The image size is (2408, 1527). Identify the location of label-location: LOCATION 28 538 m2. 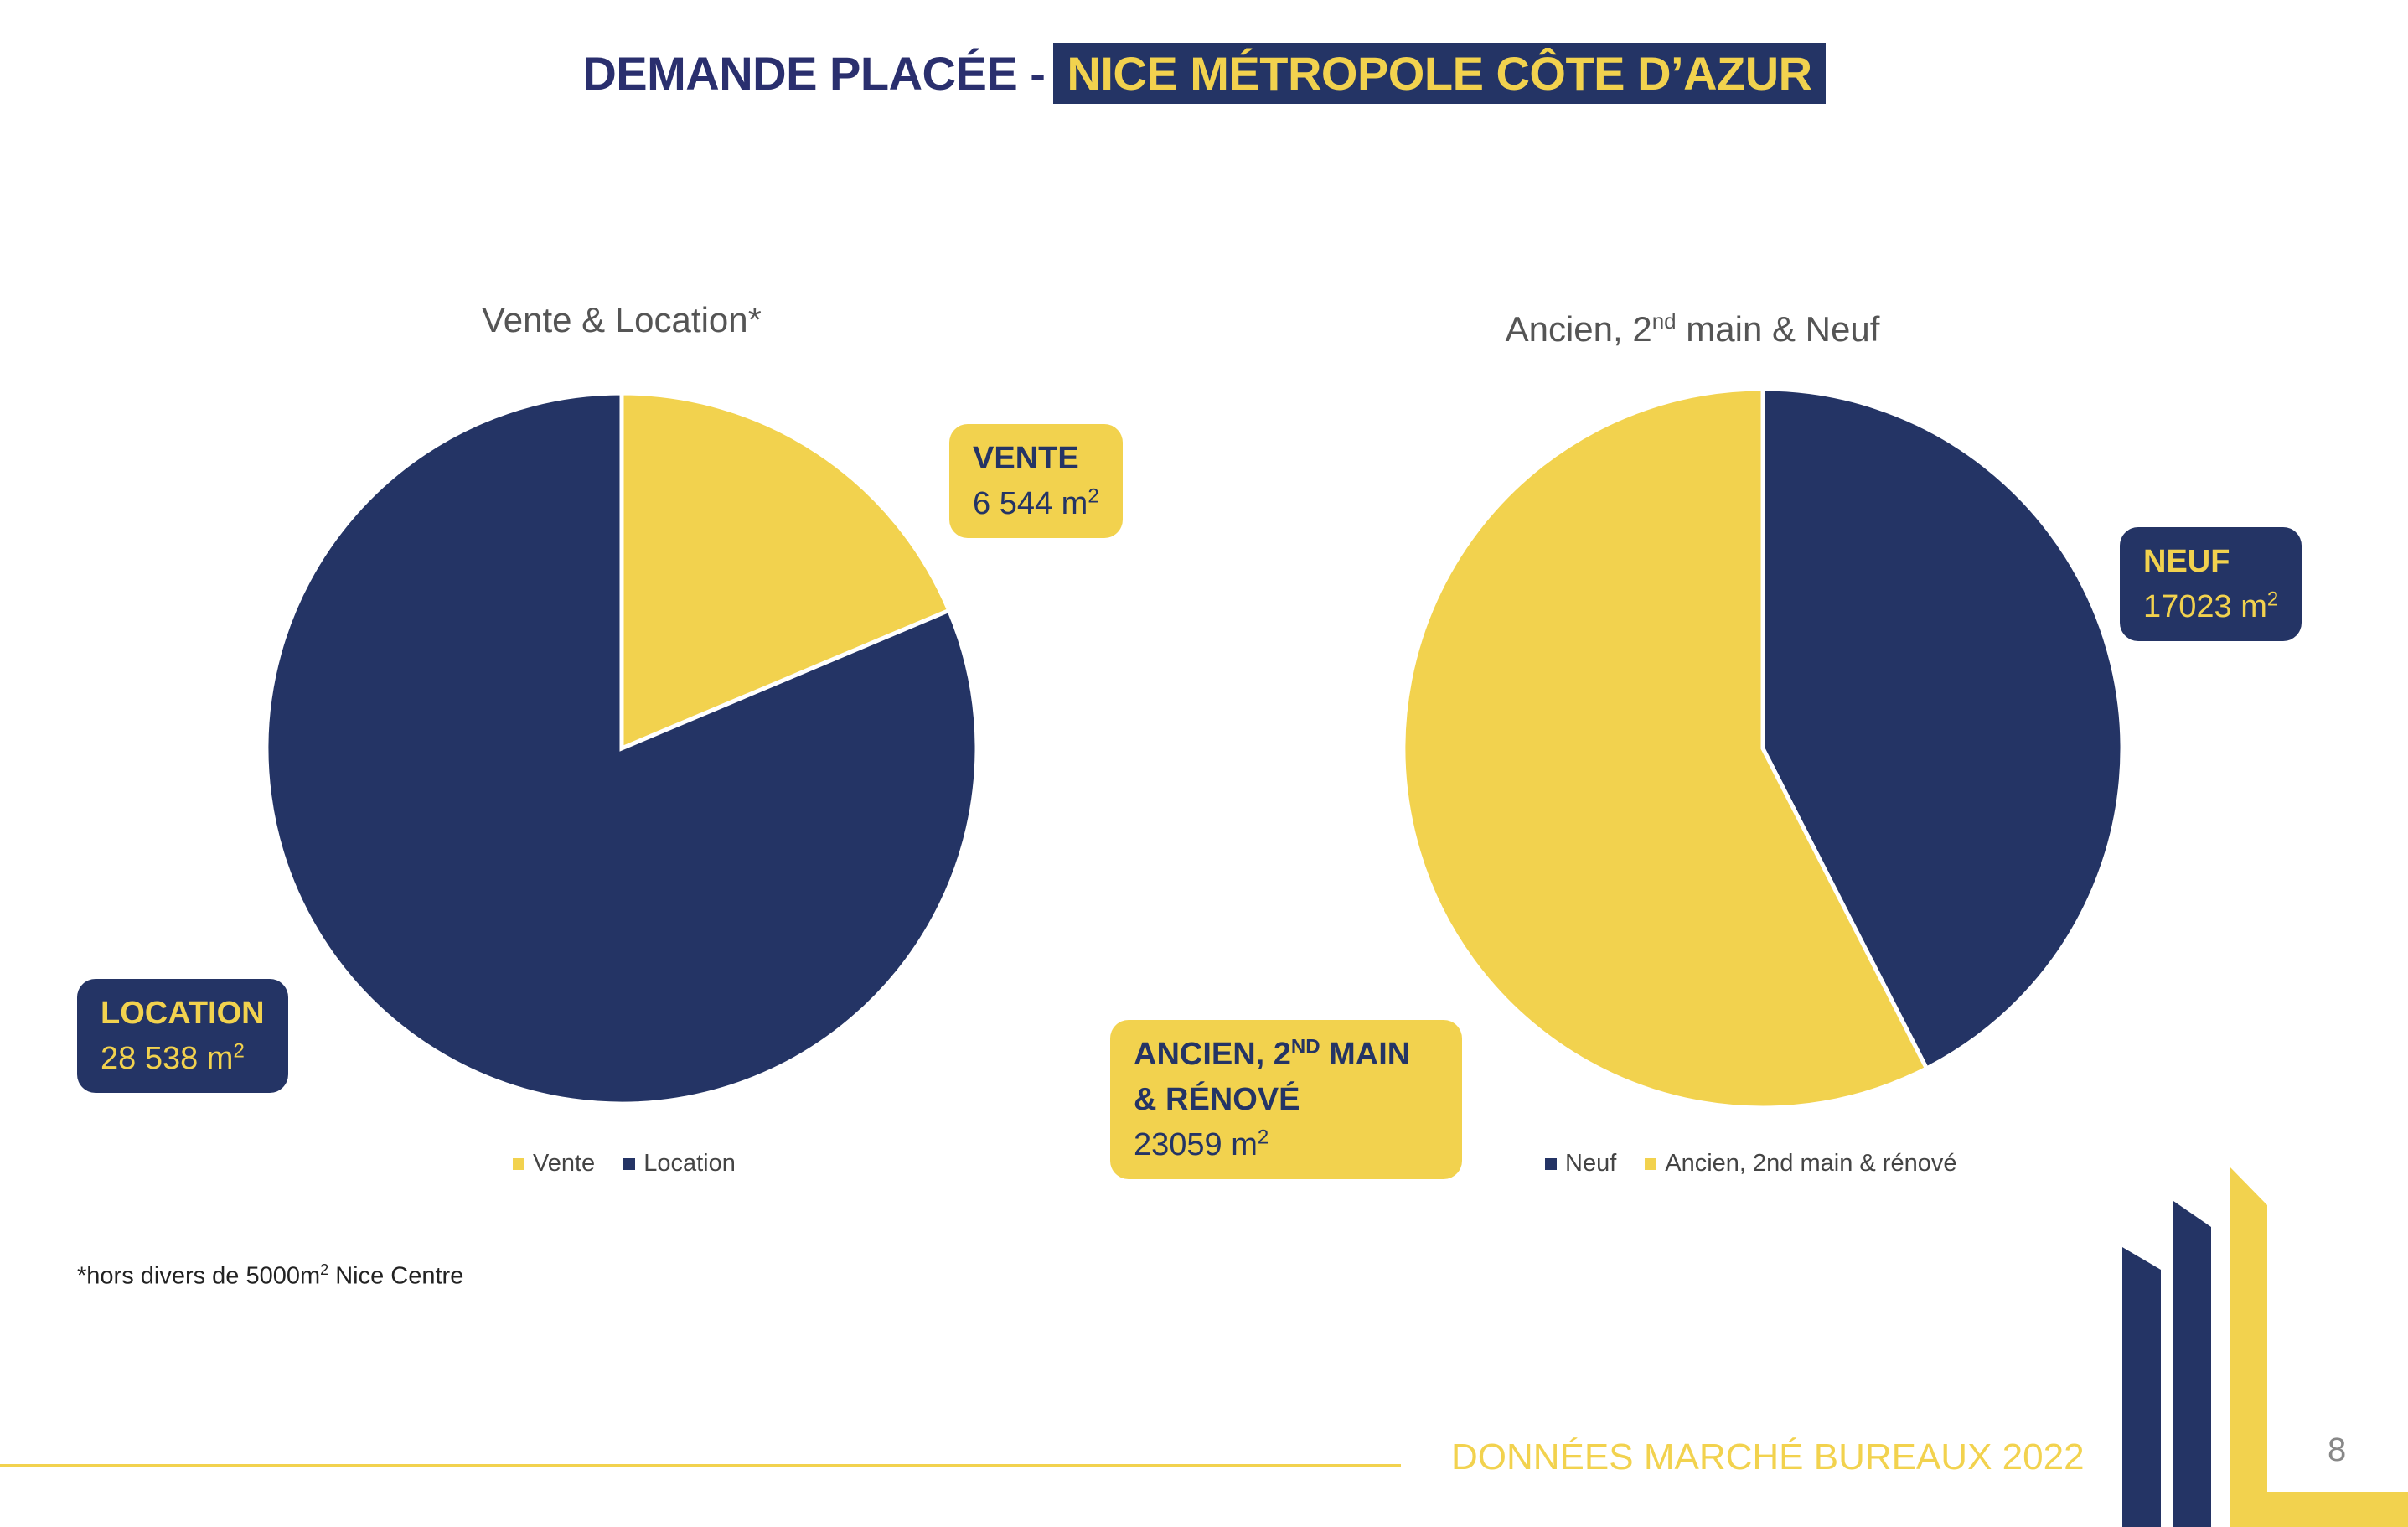
(182, 1036).